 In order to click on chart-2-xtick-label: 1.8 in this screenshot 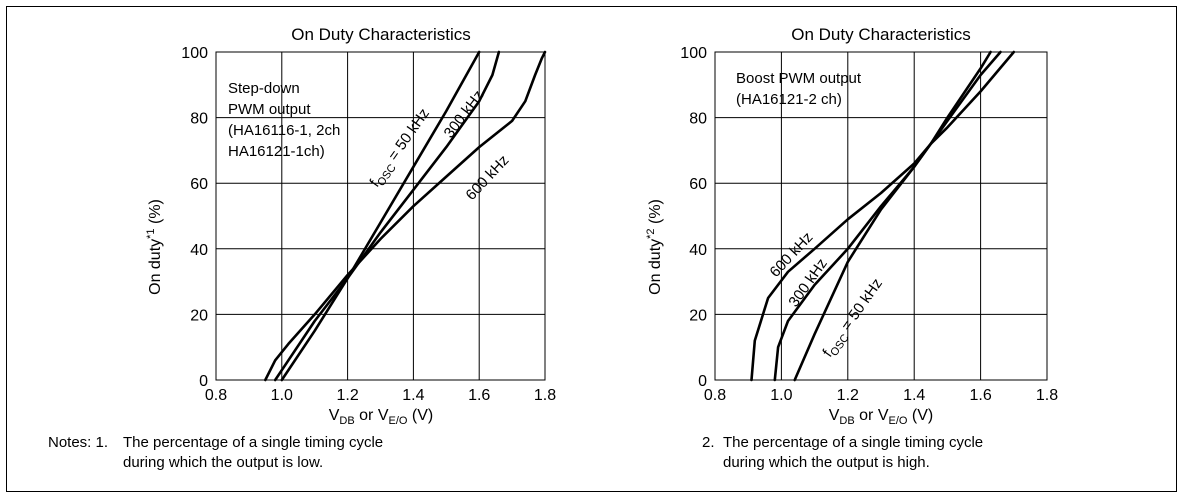, I will do `click(1047, 395)`.